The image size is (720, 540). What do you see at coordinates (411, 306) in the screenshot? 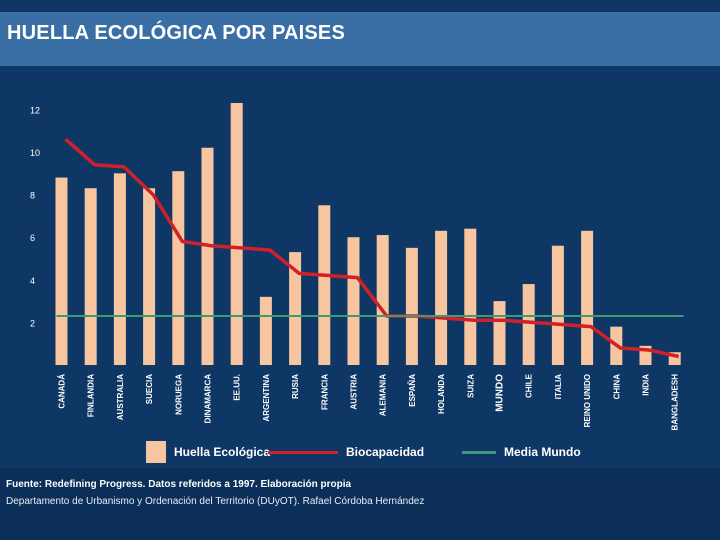
I see `bar-españa` at bounding box center [411, 306].